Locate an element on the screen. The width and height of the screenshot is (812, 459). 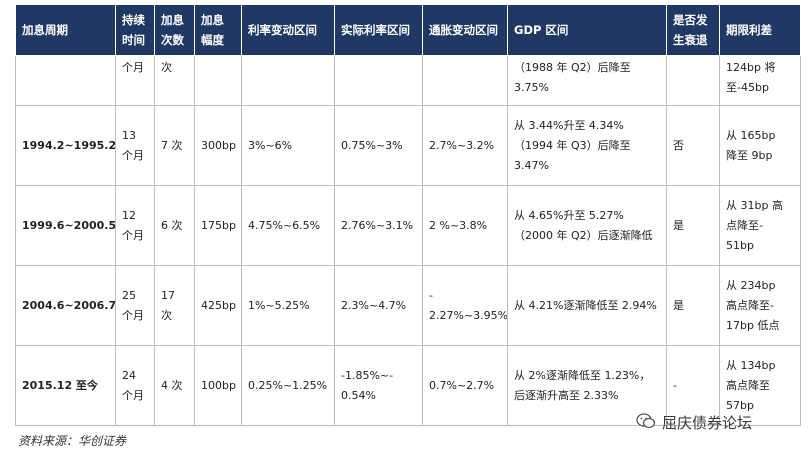
cell-text: 3.75% is located at coordinates (531, 87).